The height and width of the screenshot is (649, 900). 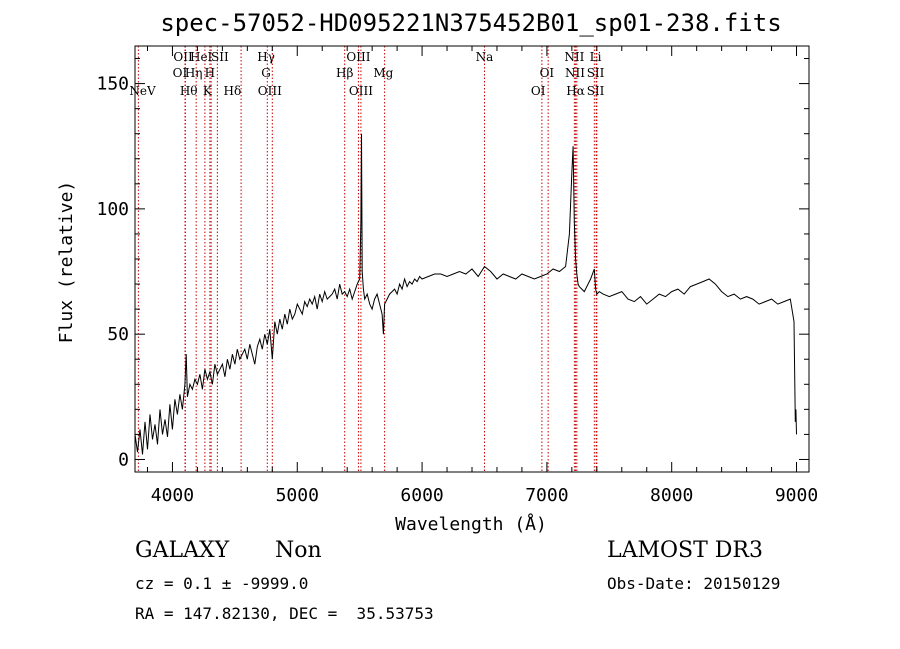 I want to click on object-class: GALAXY, so click(x=182, y=550).